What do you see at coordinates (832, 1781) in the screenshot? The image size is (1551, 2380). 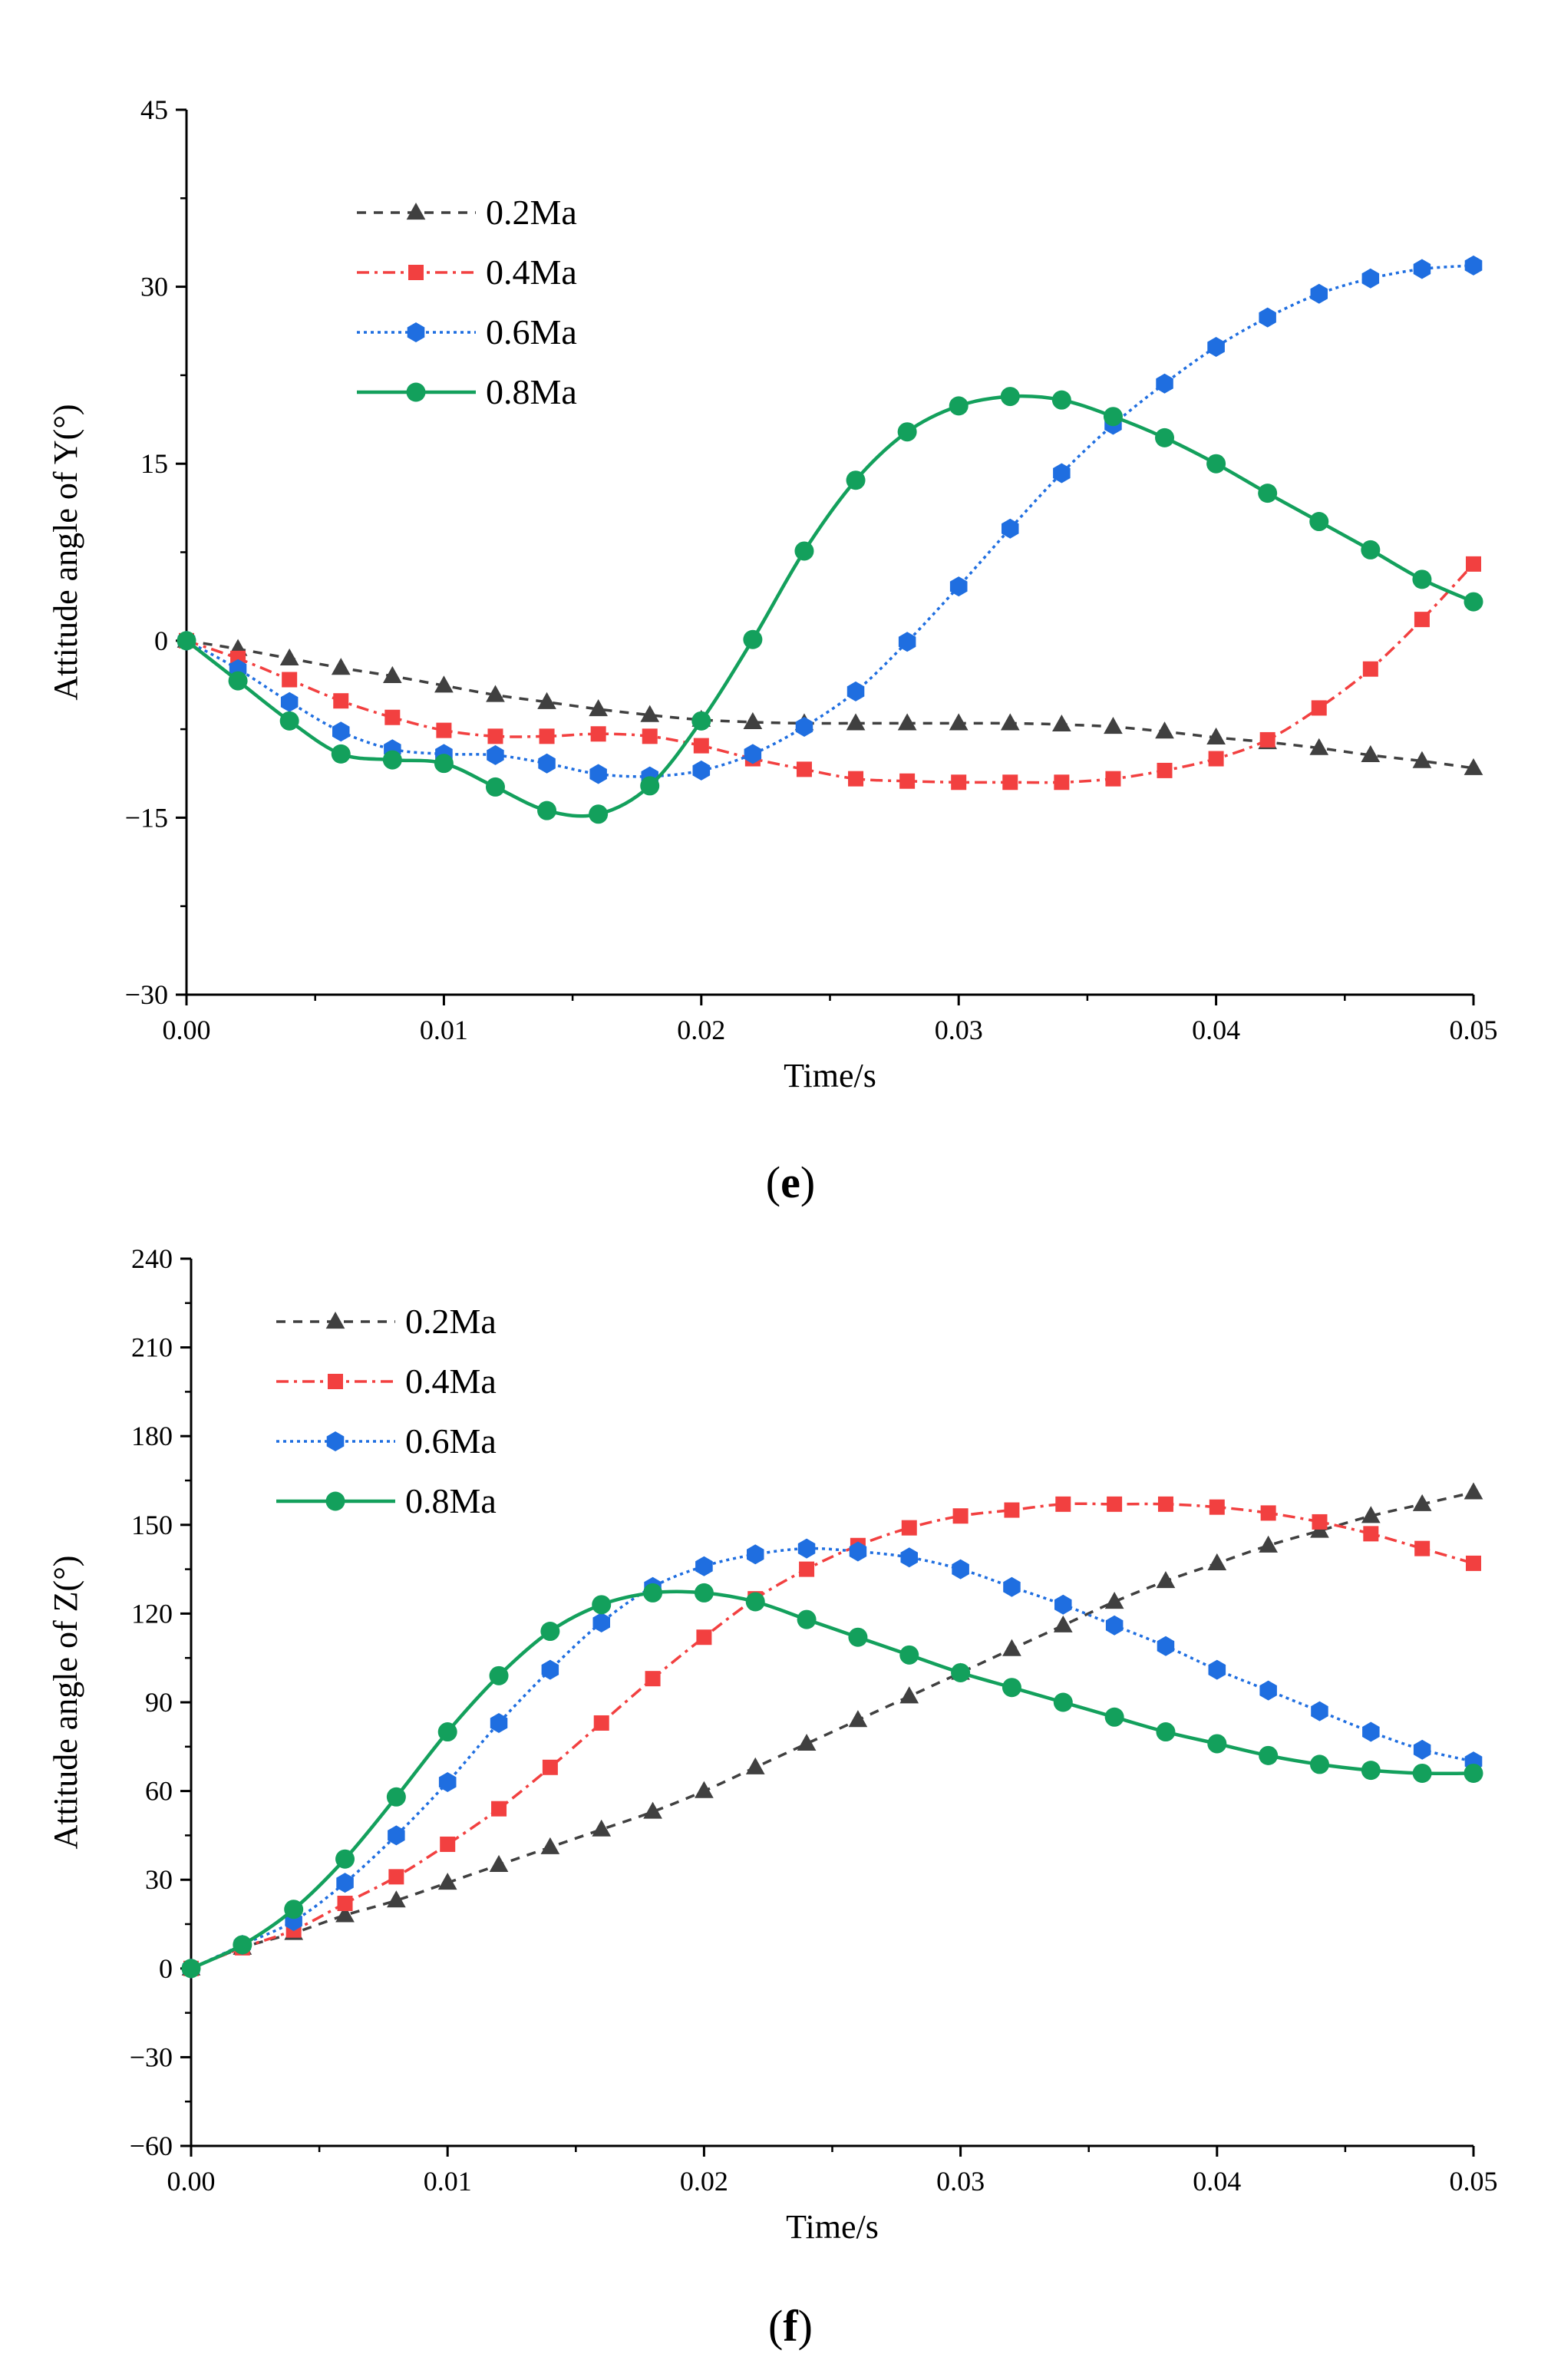 I see `series-0-8Ma` at bounding box center [832, 1781].